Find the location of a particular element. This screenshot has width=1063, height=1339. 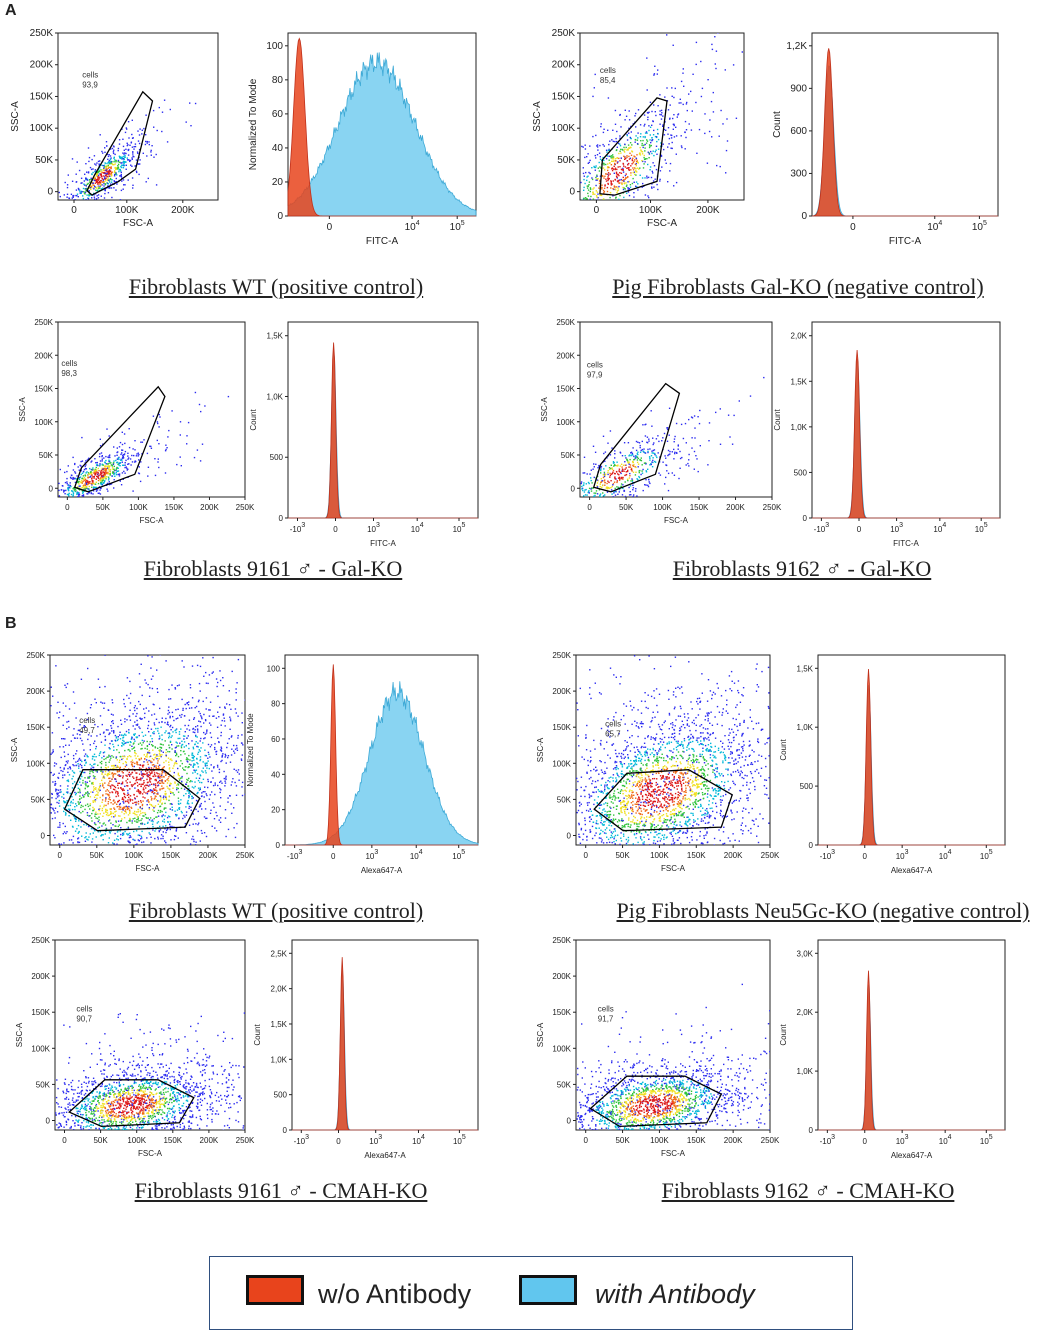

y-tick-label: 60 is located at coordinates (275, 739).